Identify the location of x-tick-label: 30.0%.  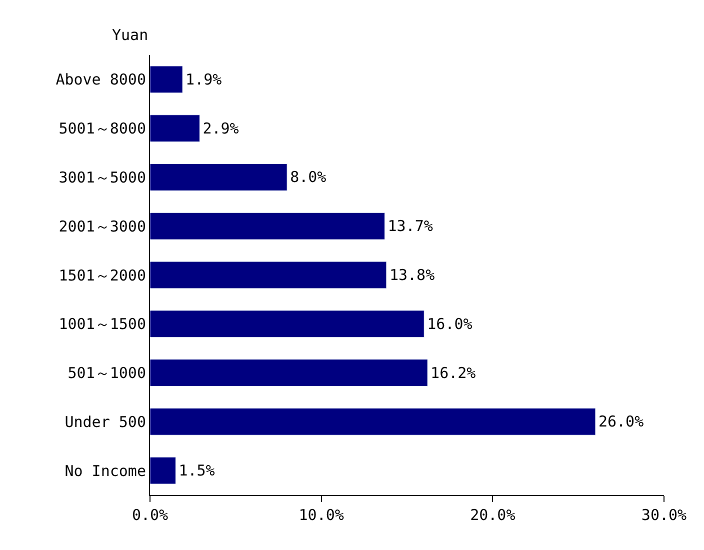
(664, 515).